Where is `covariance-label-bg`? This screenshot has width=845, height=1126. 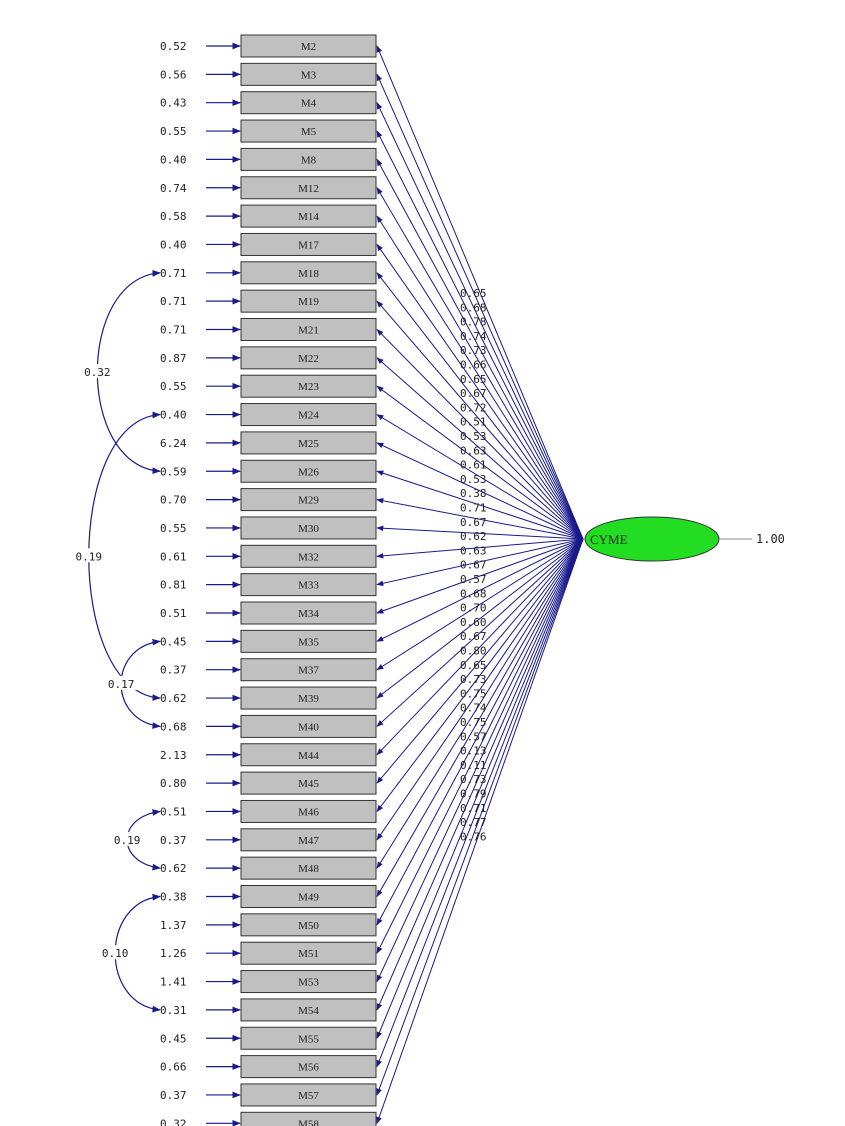 covariance-label-bg is located at coordinates (115, 952).